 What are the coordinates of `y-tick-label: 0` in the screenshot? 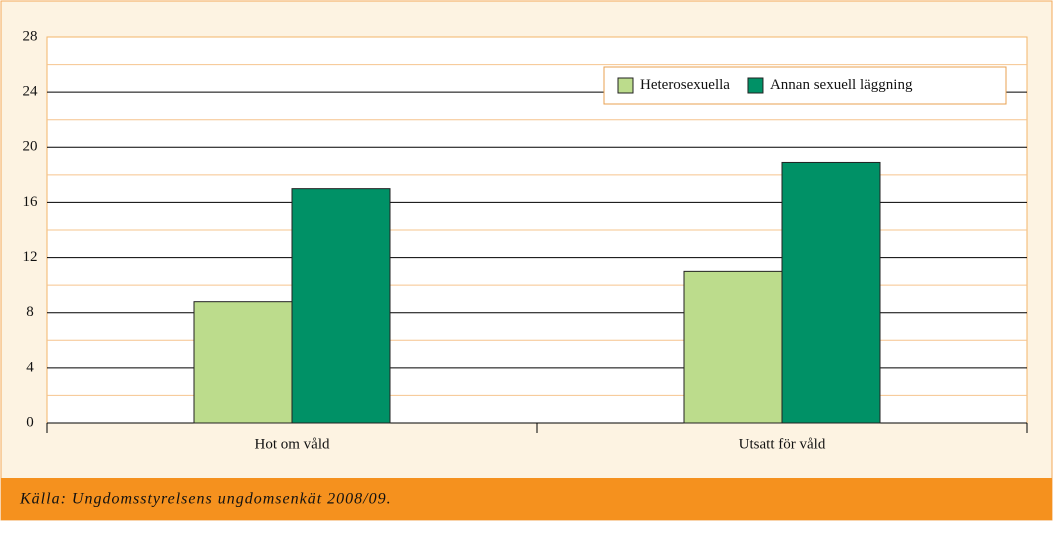 It's located at (30, 422).